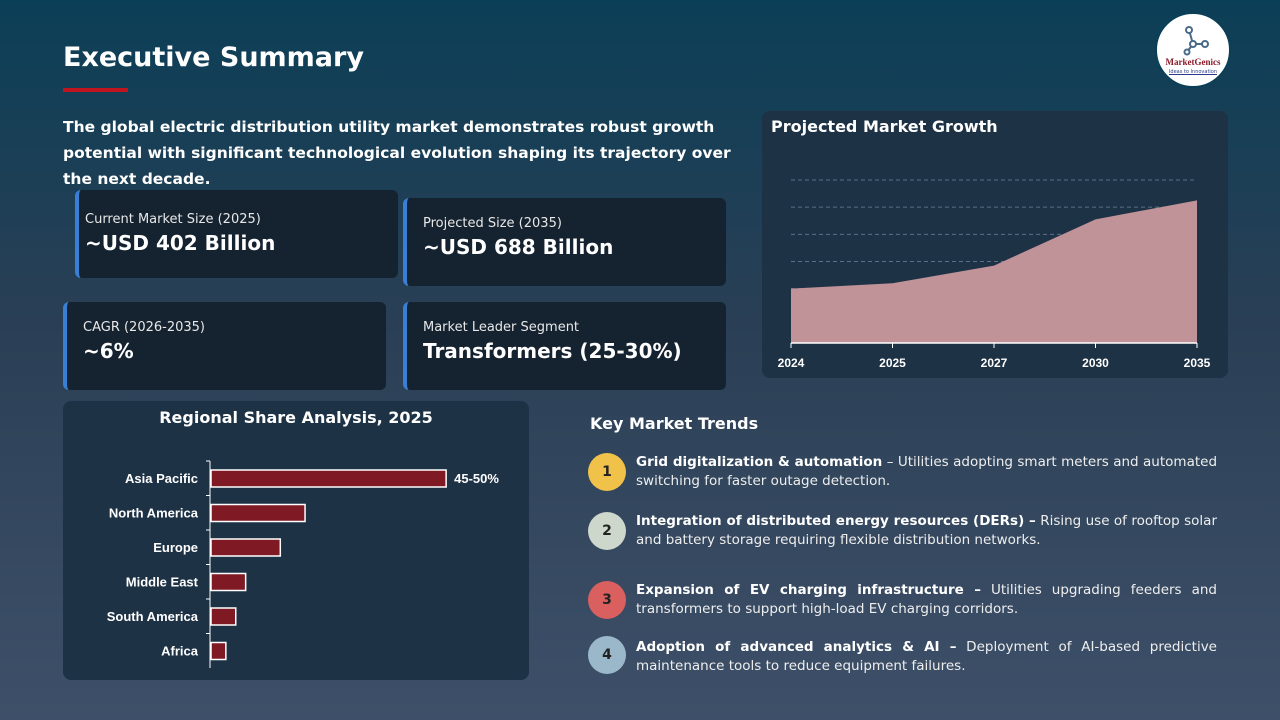 The height and width of the screenshot is (720, 1280). Describe the element at coordinates (518, 247) in the screenshot. I see `card-value: ~USD 688 Billion` at that location.